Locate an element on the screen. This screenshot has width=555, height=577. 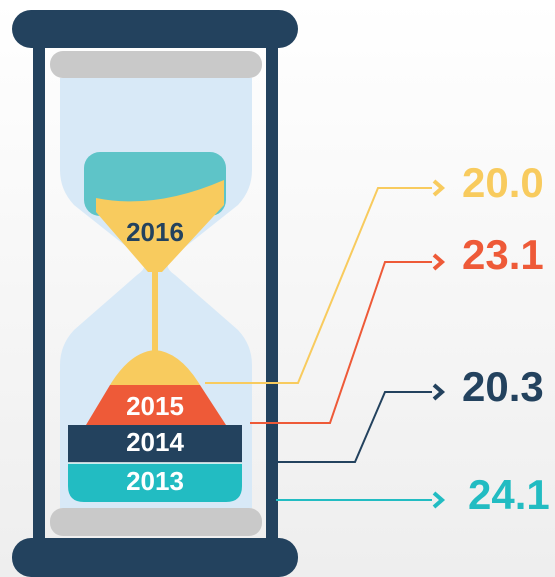
year-label: 2015 is located at coordinates (155, 406).